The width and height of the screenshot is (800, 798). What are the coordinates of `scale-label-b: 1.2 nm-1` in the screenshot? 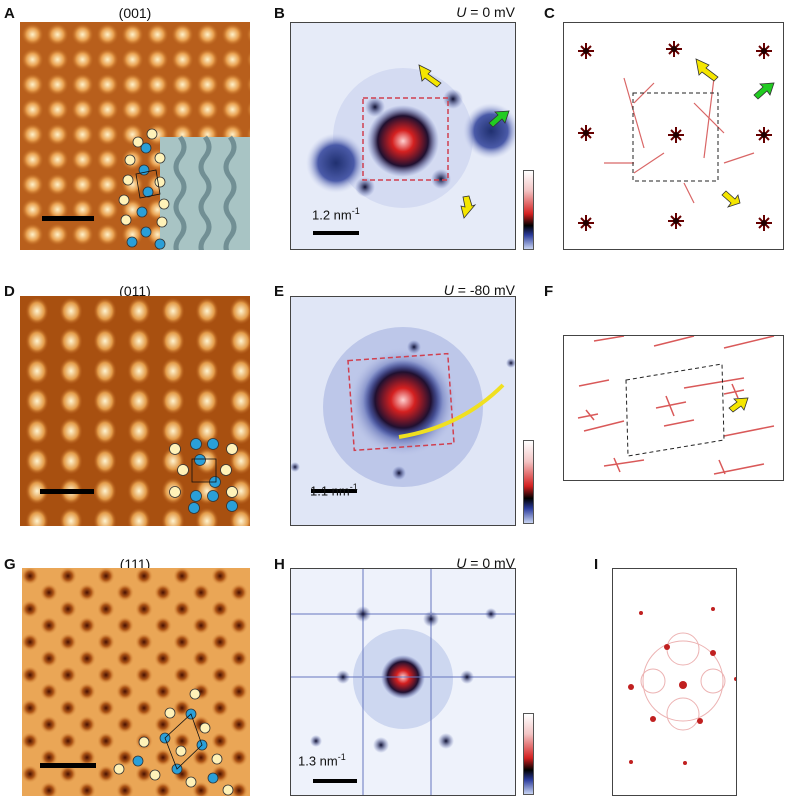 It's located at (336, 214).